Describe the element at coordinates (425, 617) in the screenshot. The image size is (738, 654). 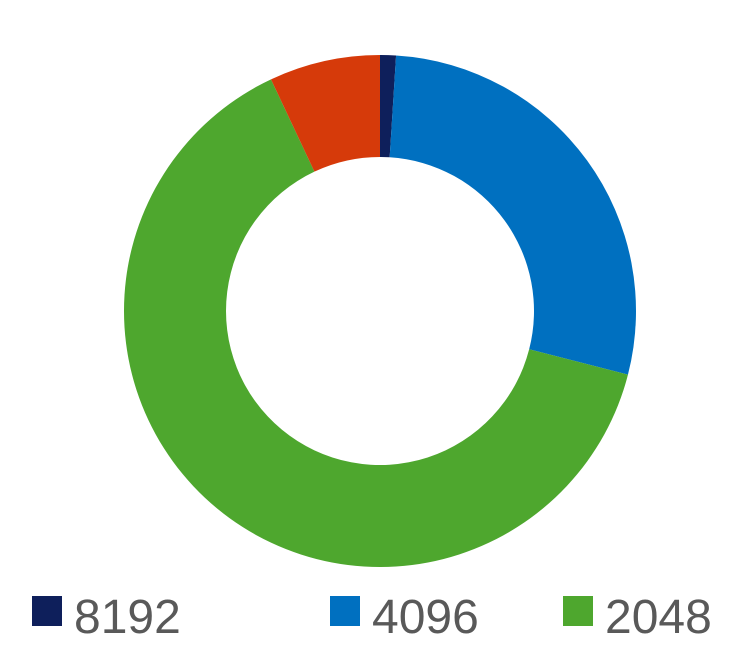
I see `legend-label-4096: 4096` at that location.